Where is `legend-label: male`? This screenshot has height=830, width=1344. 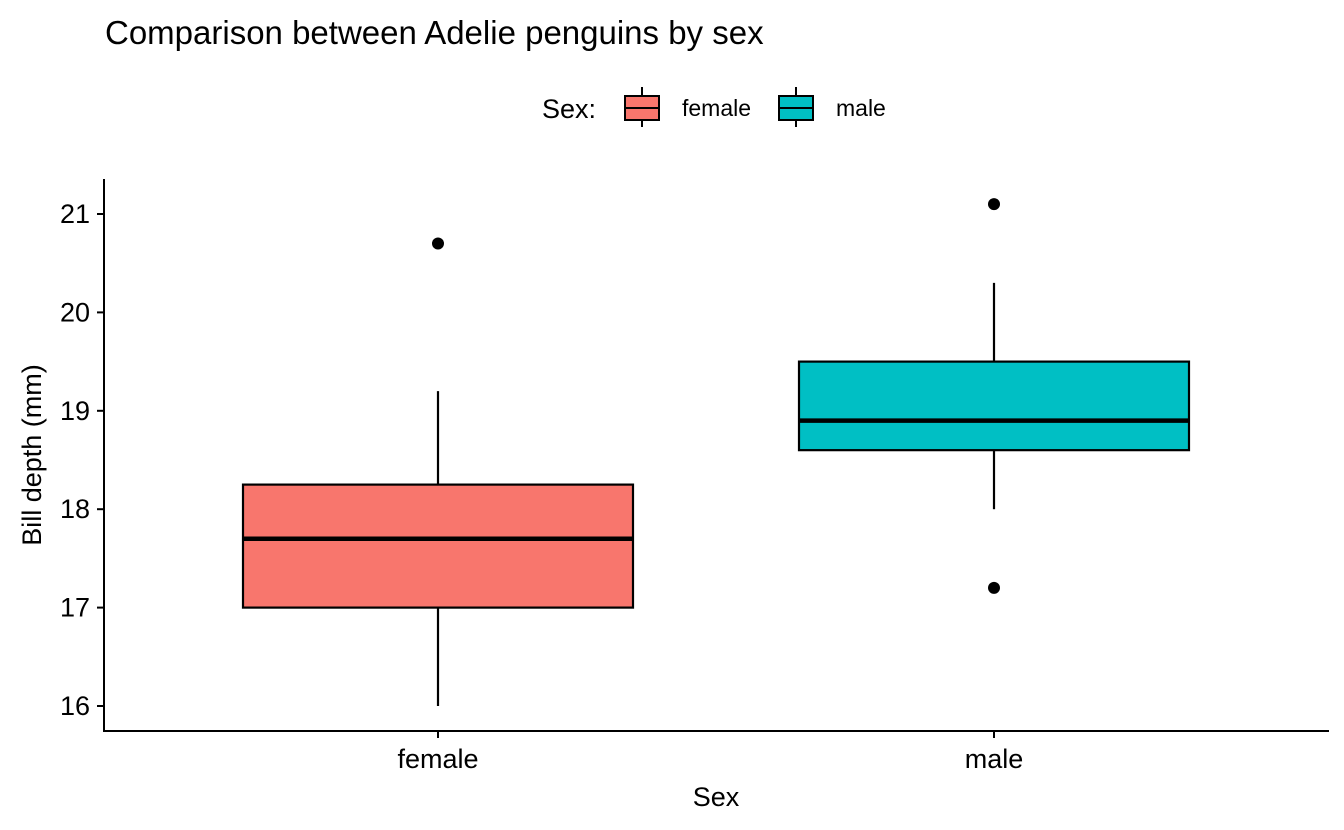
legend-label: male is located at coordinates (861, 108).